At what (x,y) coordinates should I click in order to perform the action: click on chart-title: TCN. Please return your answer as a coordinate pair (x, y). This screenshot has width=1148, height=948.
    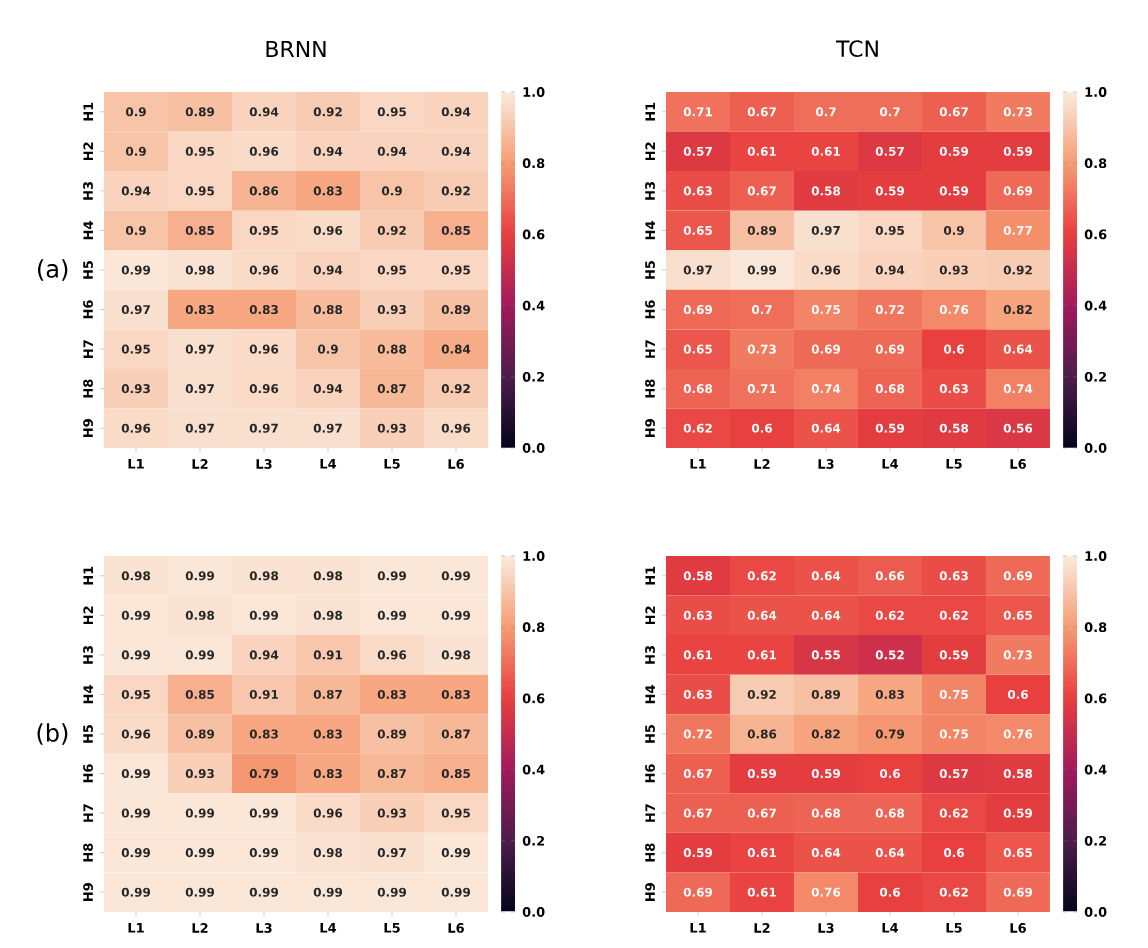
    Looking at the image, I should click on (856, 48).